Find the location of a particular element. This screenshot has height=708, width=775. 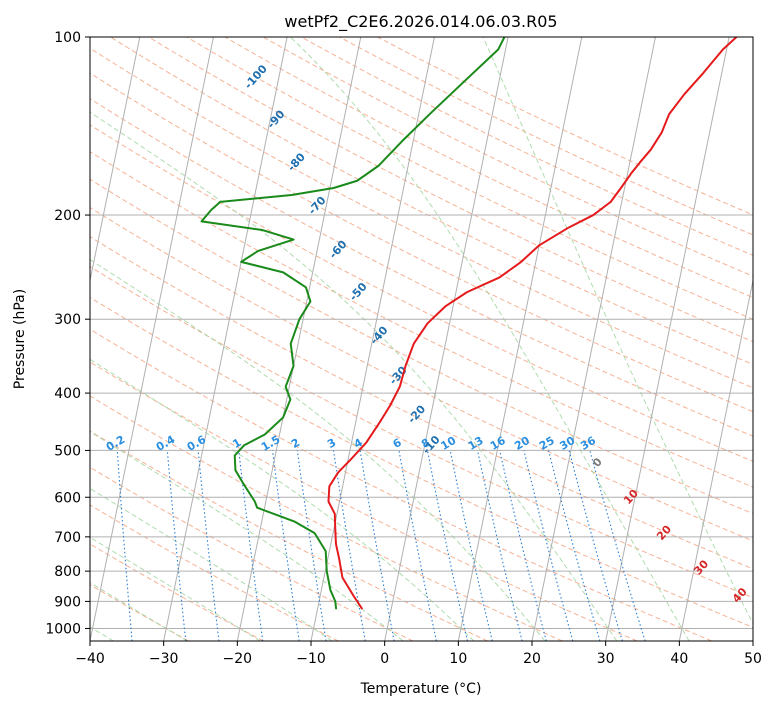

y-tick-label: 100 is located at coordinates (67, 38).